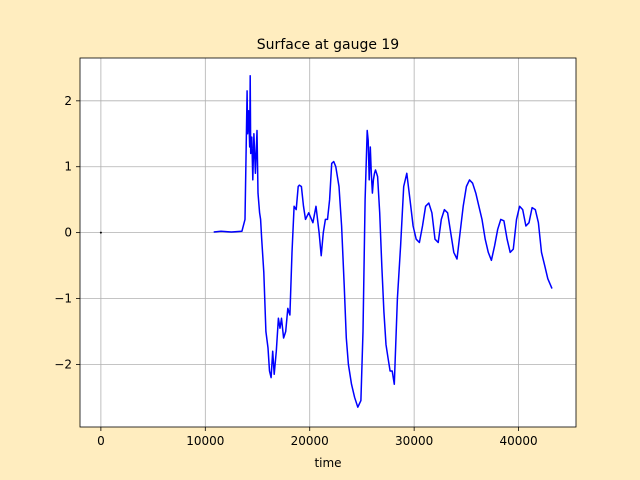  Describe the element at coordinates (63, 299) in the screenshot. I see `y-tick-label: −1` at that location.